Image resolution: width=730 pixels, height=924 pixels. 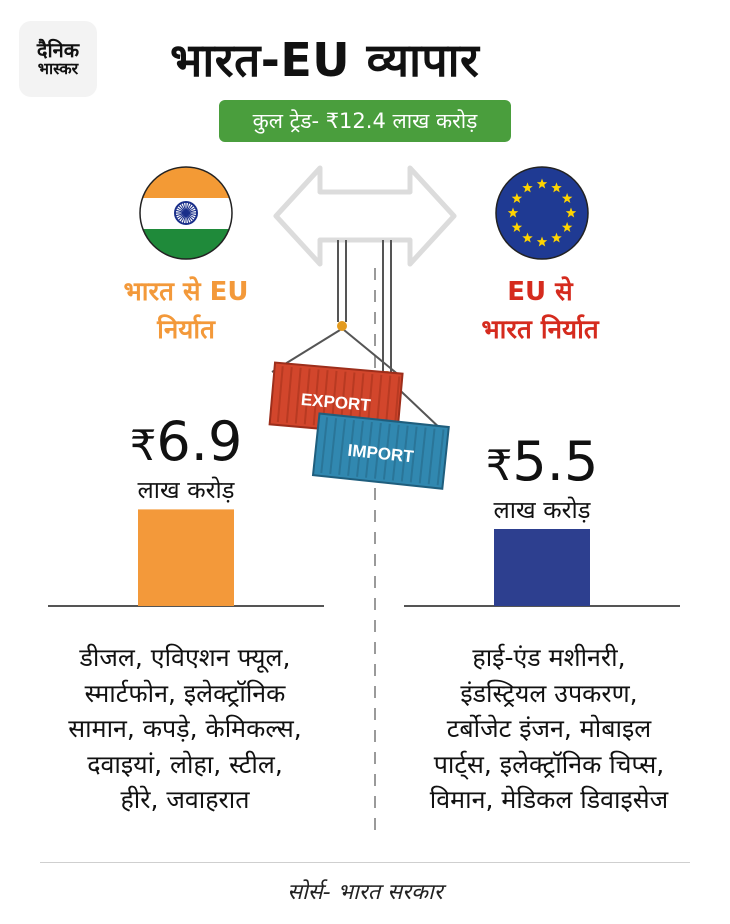 I want to click on india-product-line: डीजल, एविएशन फ्यूल,, so click(x=185, y=657).